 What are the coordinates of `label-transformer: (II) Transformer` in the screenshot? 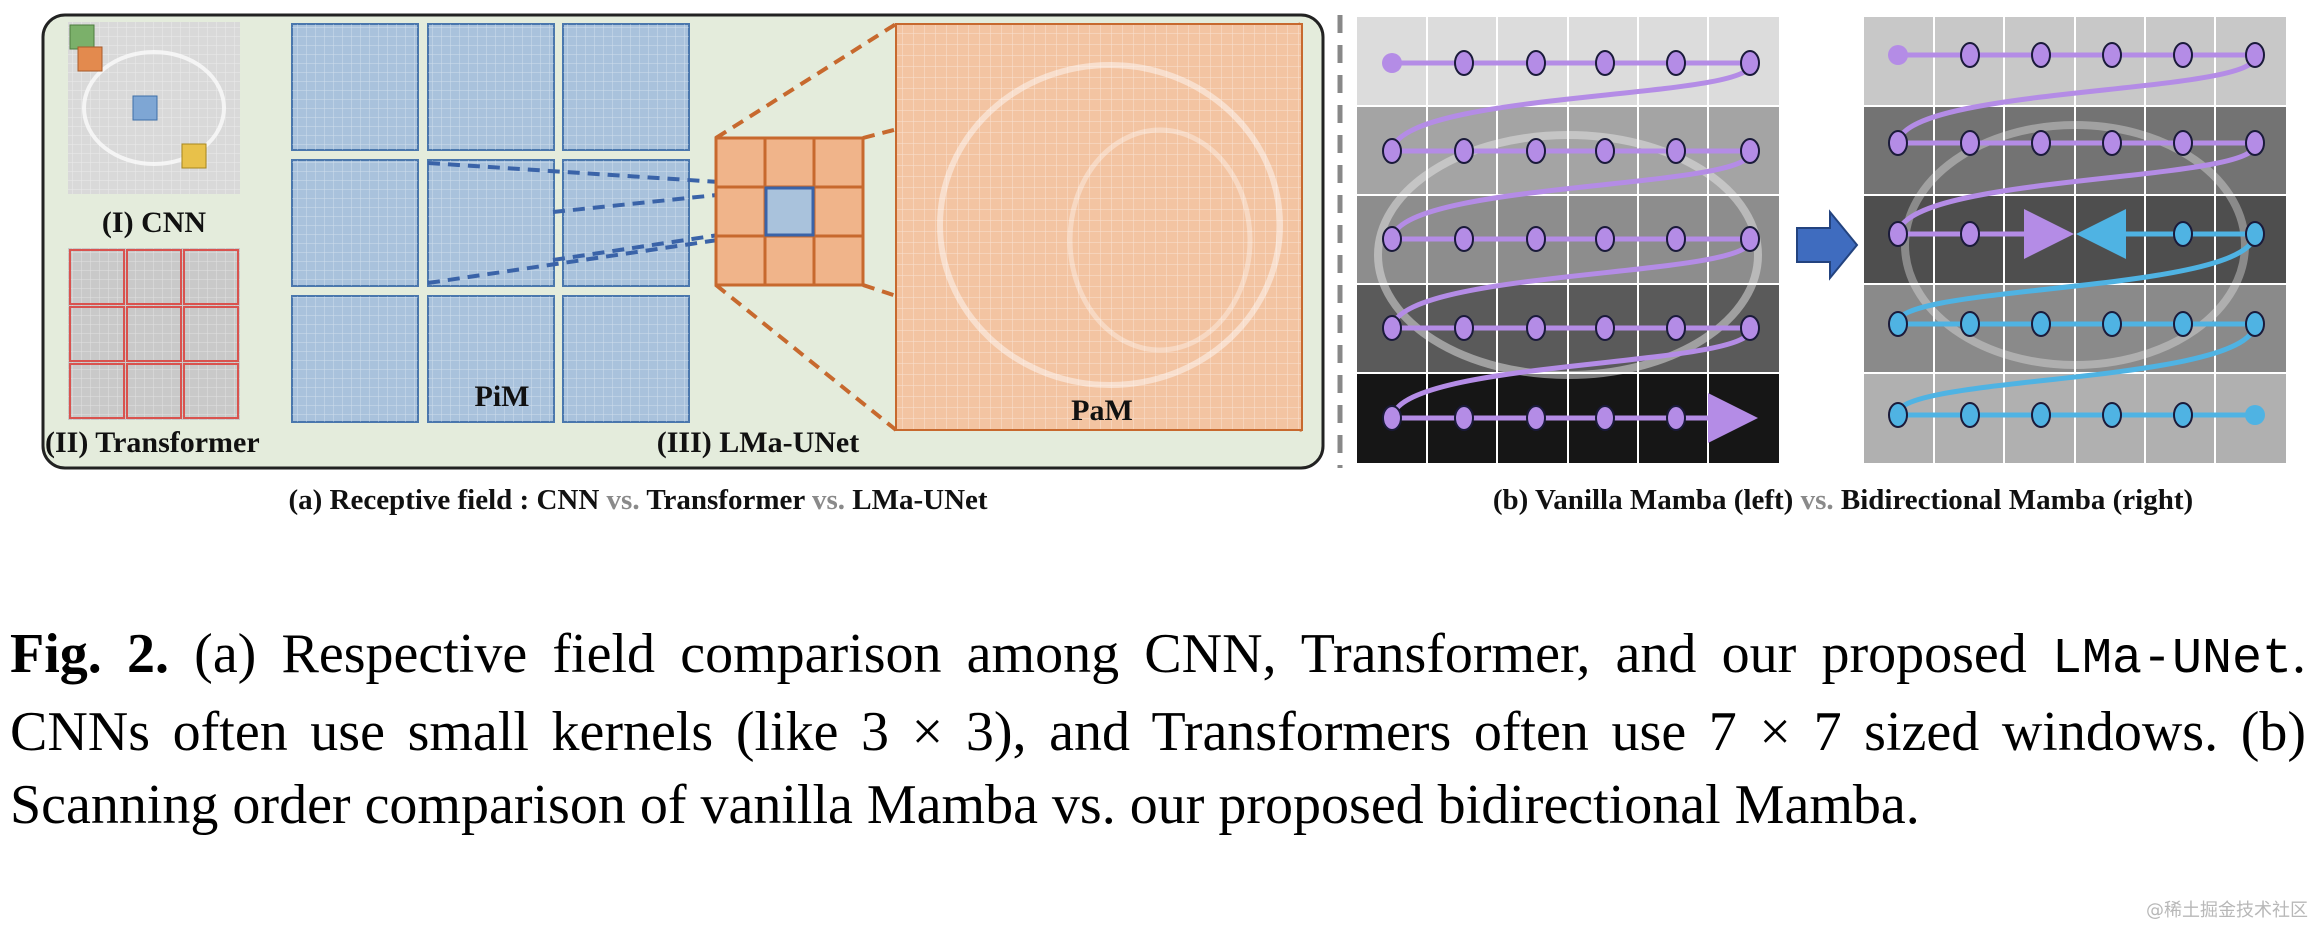 It's located at (152, 442).